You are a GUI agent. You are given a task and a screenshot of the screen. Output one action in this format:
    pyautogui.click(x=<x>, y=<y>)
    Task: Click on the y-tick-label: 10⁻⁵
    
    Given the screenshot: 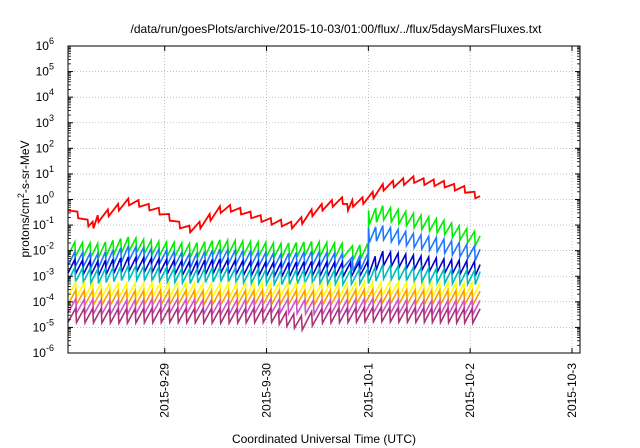 What is the action you would take?
    pyautogui.click(x=43, y=325)
    